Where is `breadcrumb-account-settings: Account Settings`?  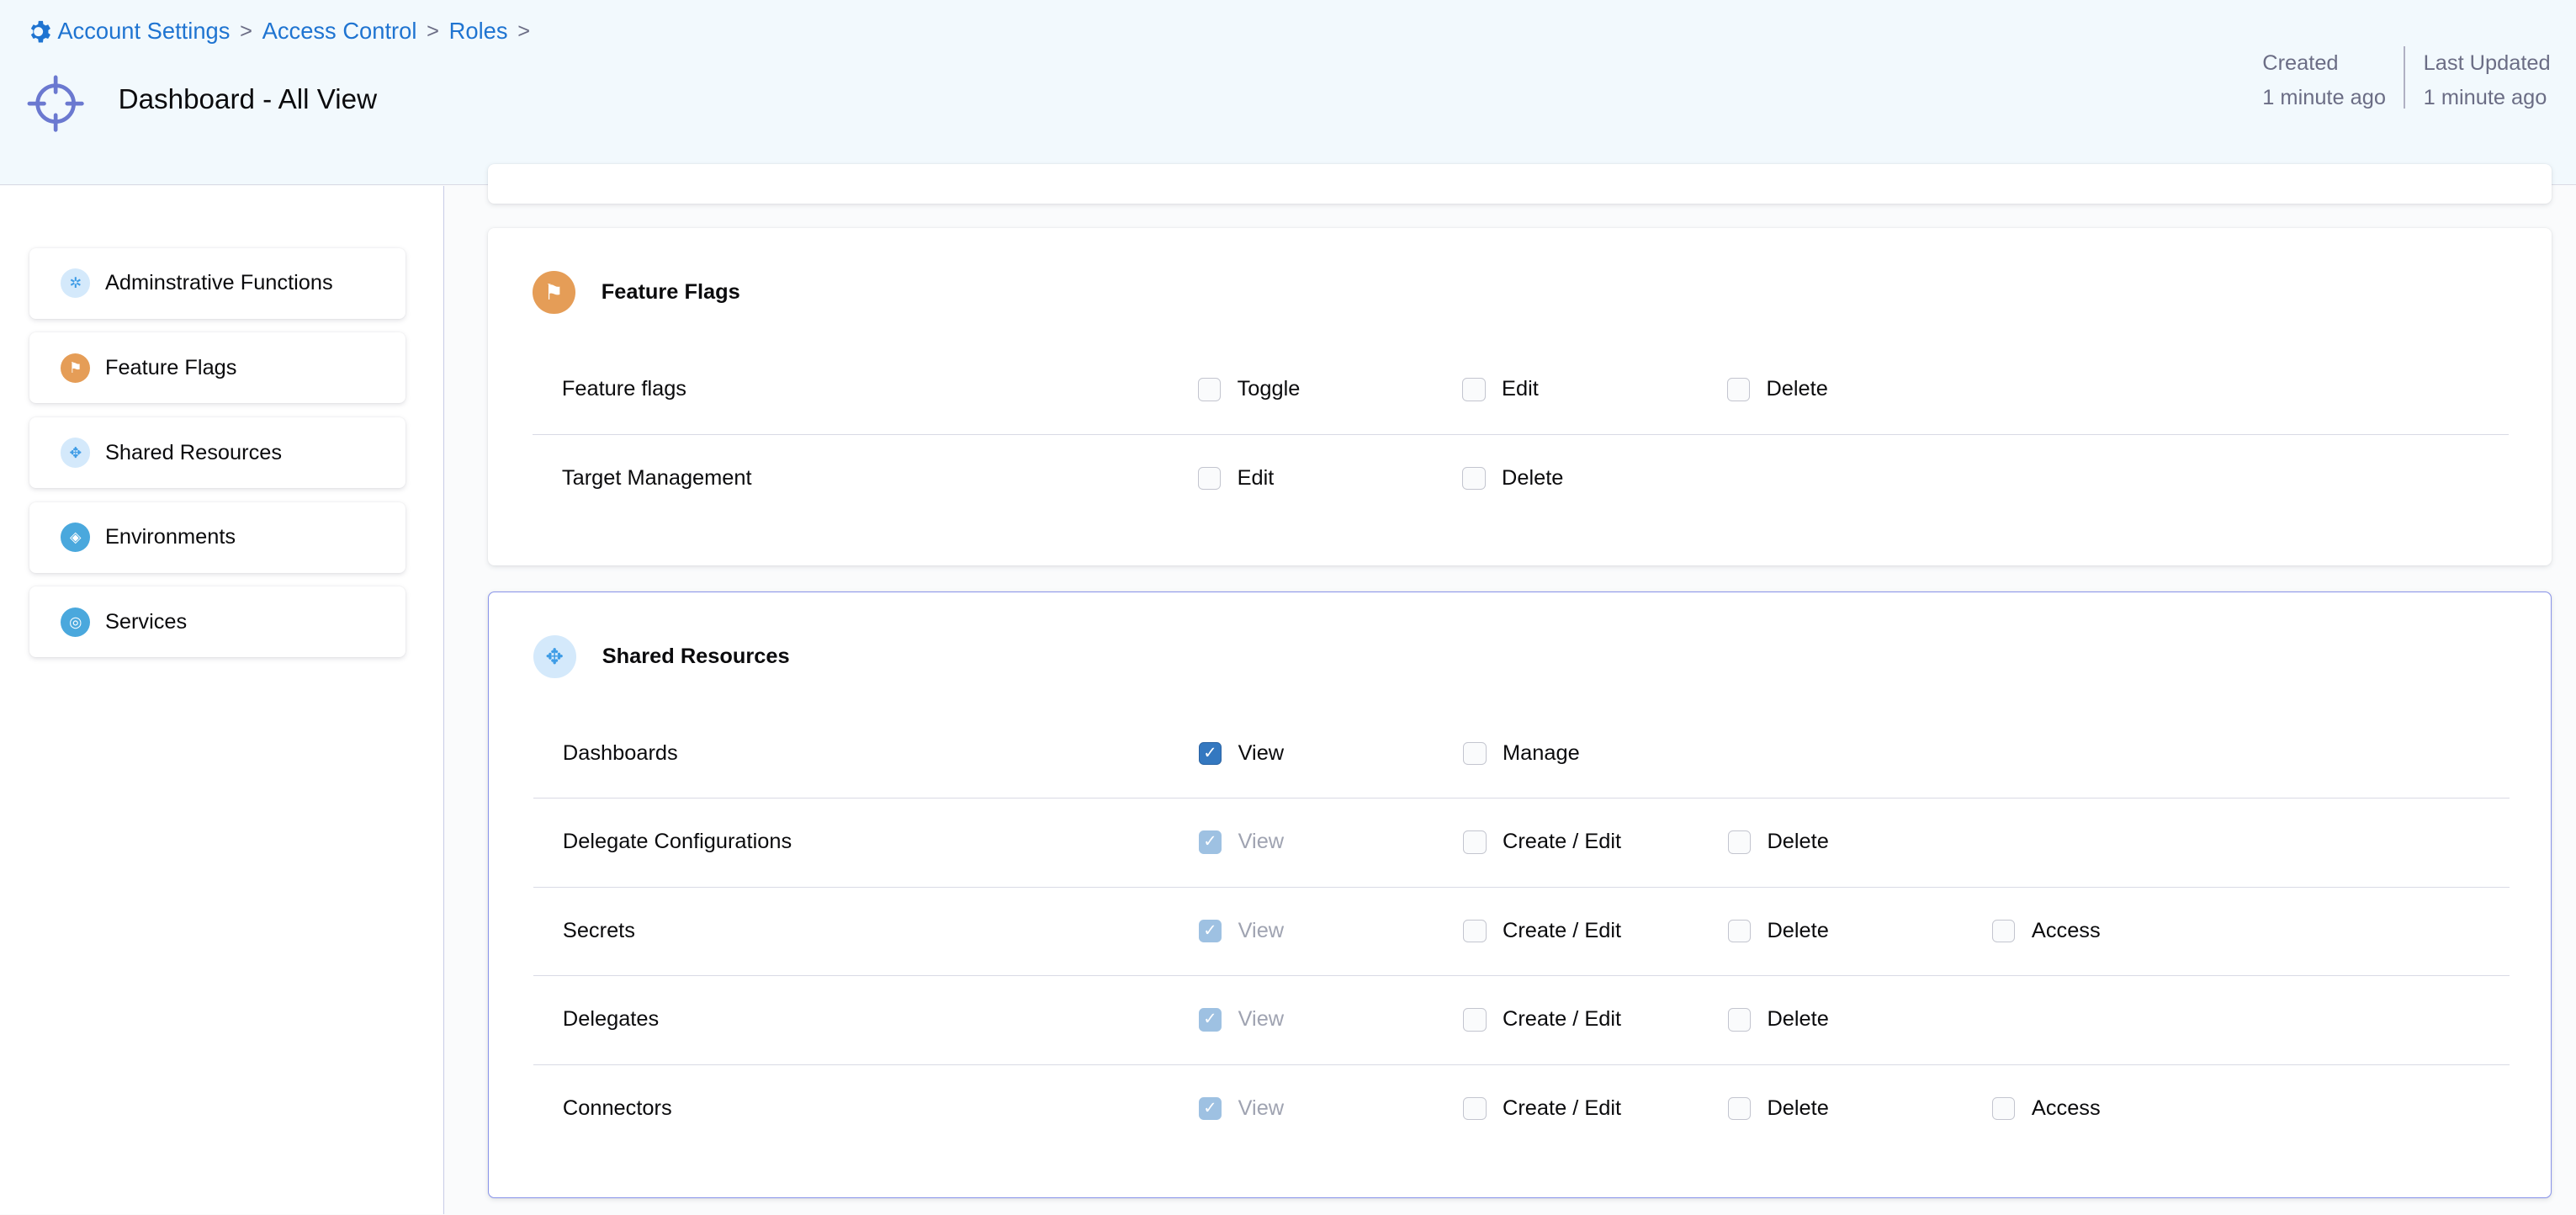
breadcrumb-account-settings: Account Settings is located at coordinates (144, 31).